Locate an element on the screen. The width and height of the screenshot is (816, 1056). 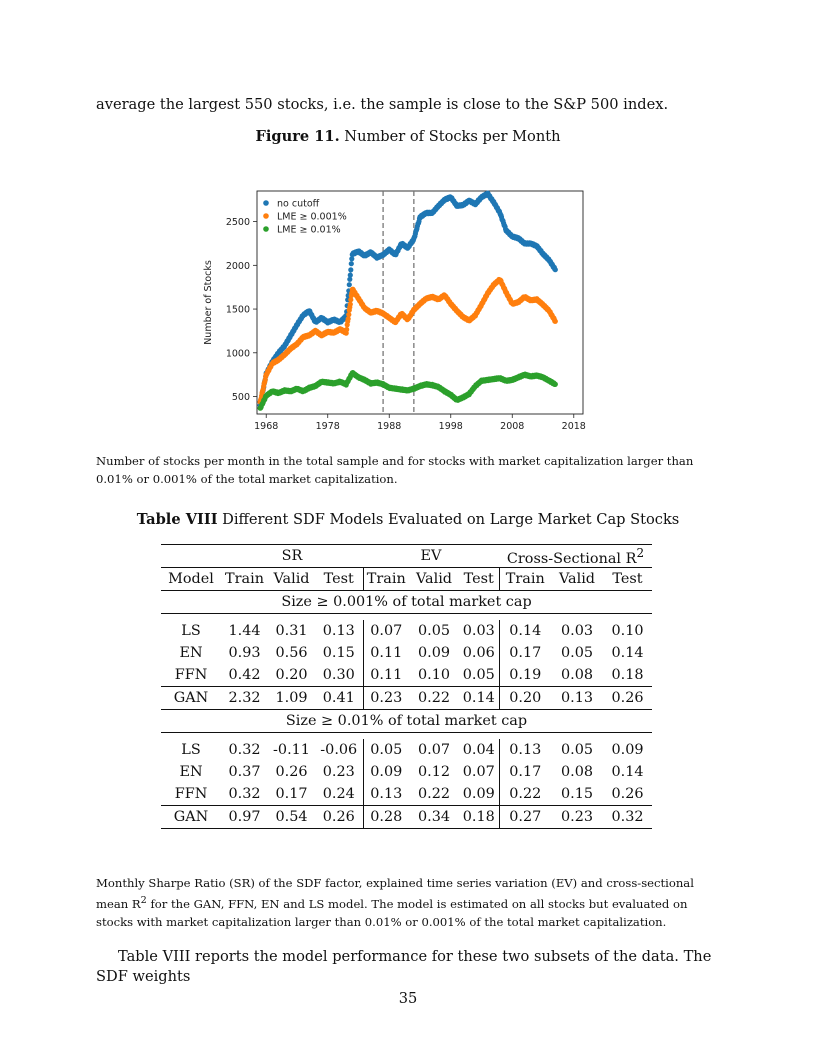
x-tick-label: 1968 is located at coordinates (266, 426).